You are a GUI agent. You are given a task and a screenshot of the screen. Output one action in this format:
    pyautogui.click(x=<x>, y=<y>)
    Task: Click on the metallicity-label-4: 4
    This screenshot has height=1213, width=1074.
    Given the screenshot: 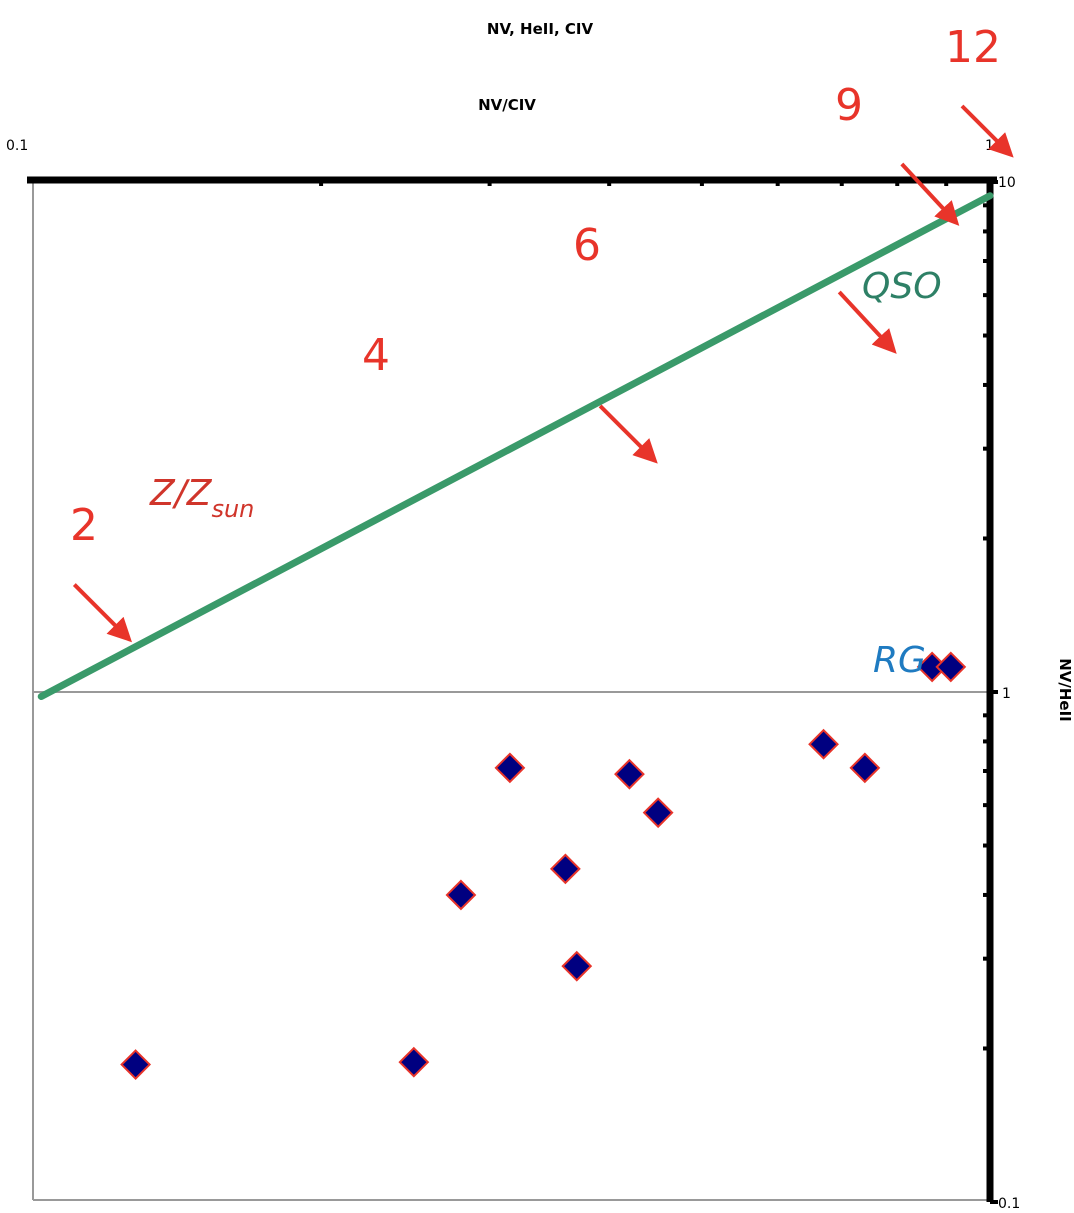 What is the action you would take?
    pyautogui.click(x=376, y=355)
    